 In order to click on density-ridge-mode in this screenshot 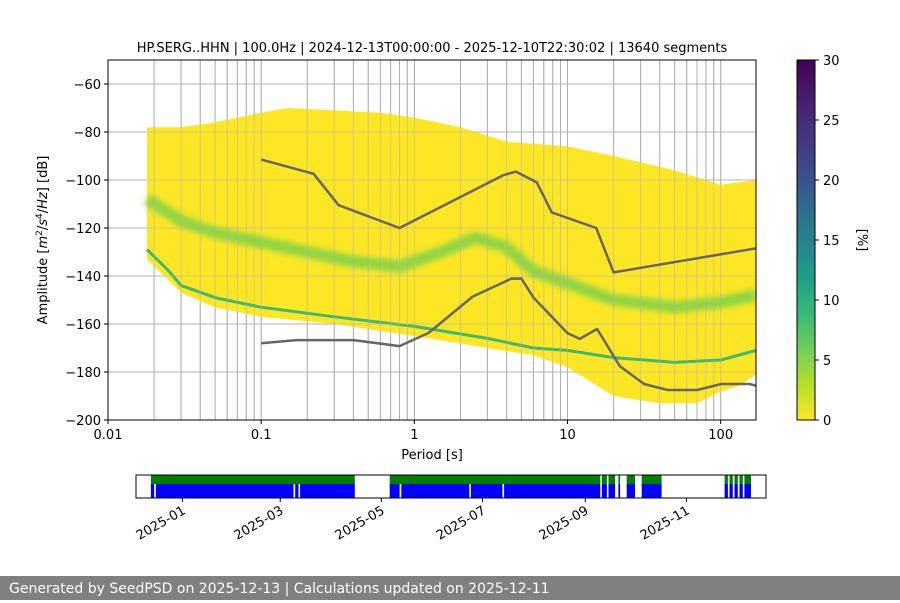, I will do `click(449, 254)`.